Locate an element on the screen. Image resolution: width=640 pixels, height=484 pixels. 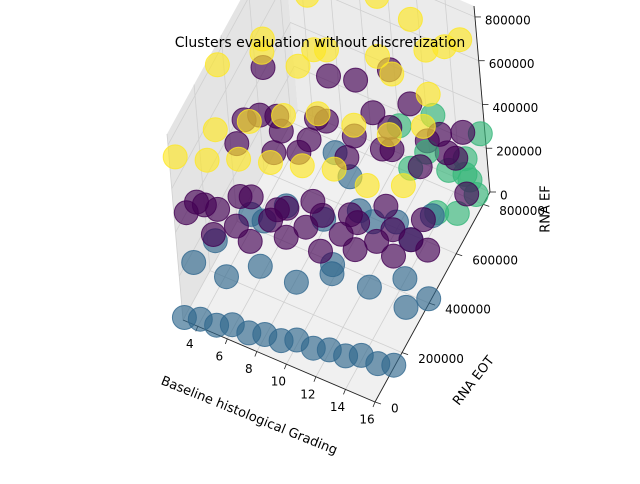
y-tick-label: 800000 is located at coordinates (522, 211).